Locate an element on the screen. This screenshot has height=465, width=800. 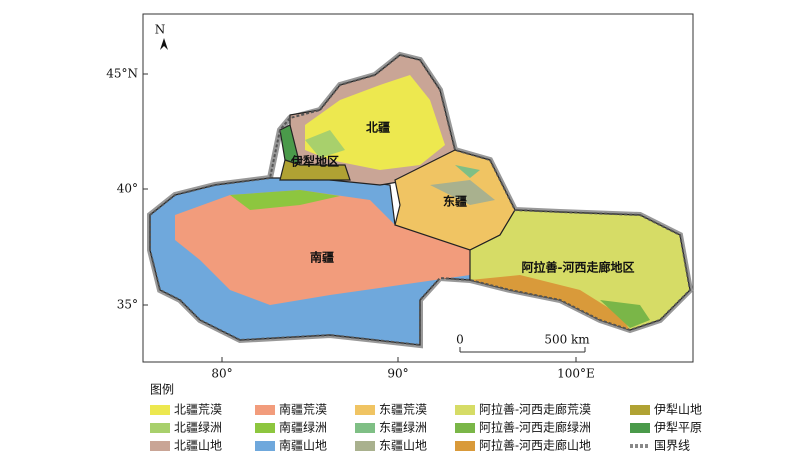
region-east-mountain is located at coordinates (462, 192).